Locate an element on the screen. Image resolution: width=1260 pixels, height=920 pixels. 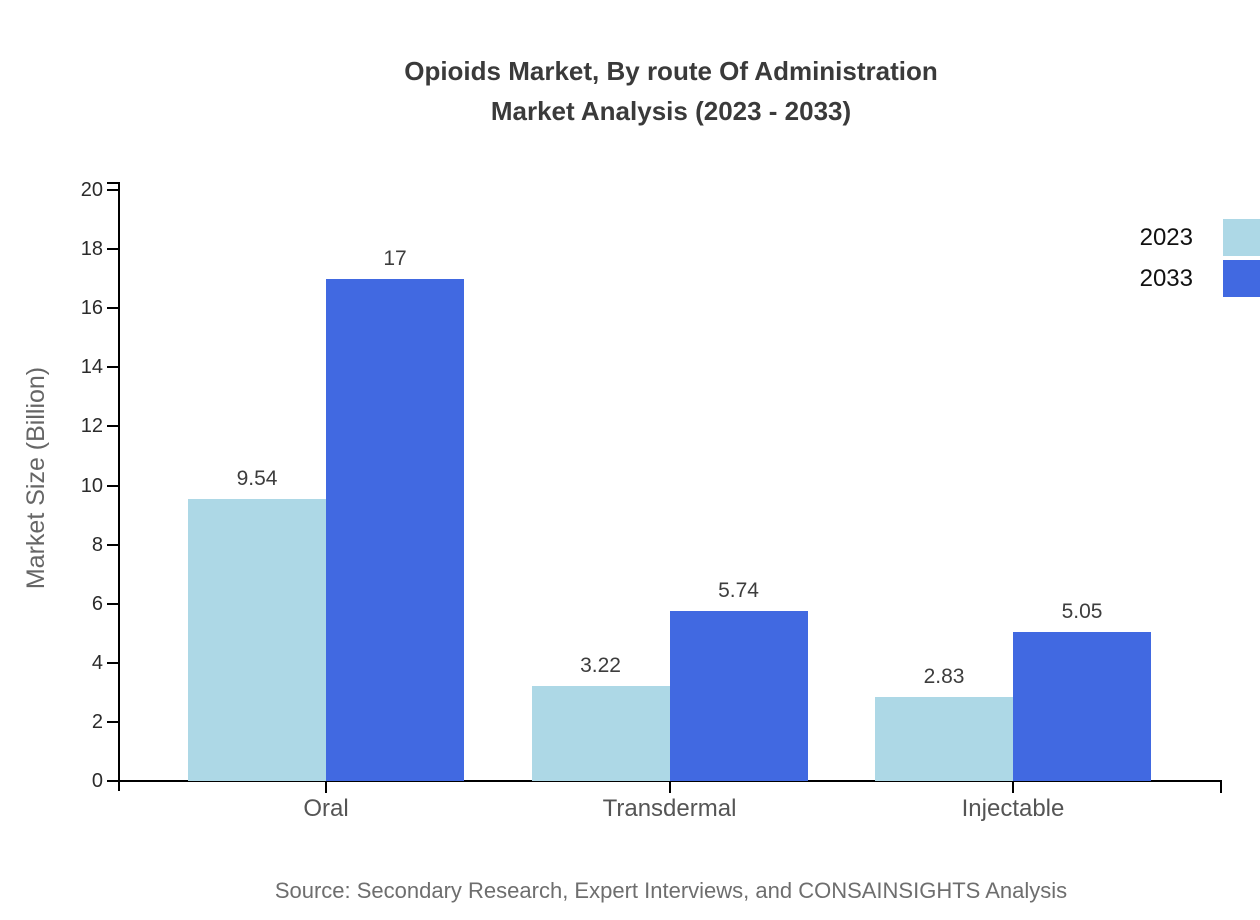
y-tick-label: 8 is located at coordinates (97, 544).